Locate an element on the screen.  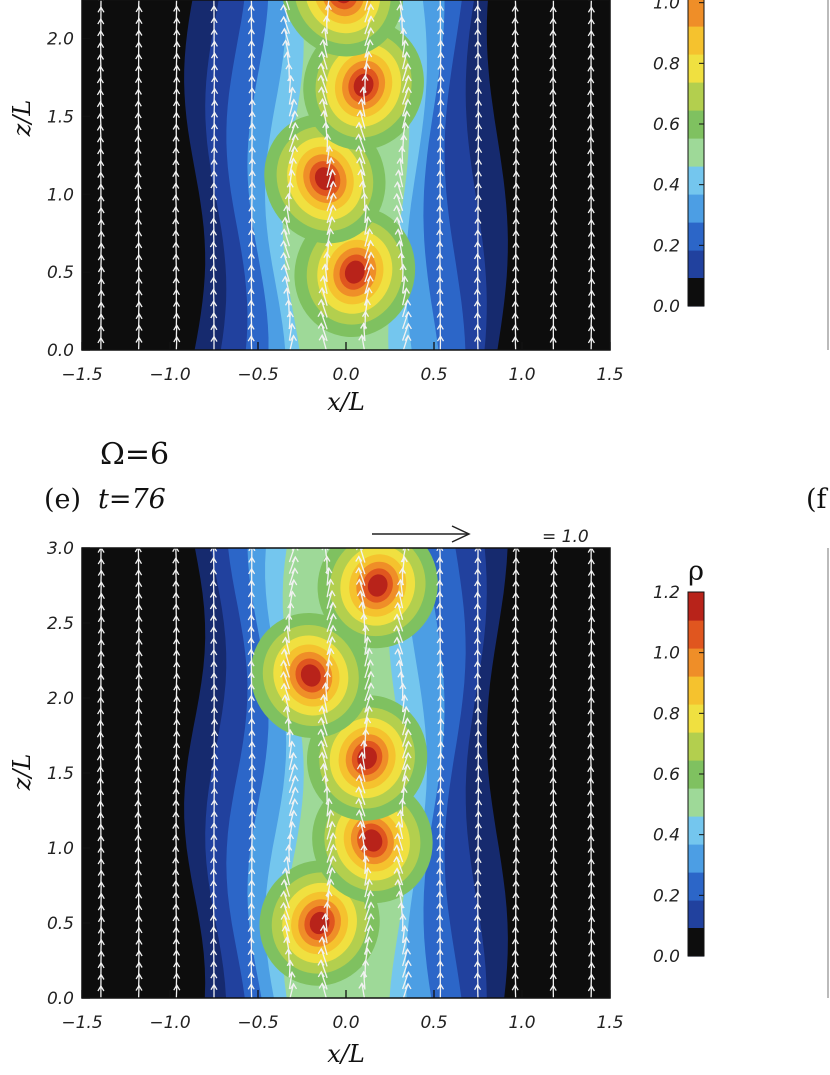
e-colorbar: 0.0 0.2 0.4 0.6 0.8 1.0 1.2 ρ is located at coordinates (679, 761).